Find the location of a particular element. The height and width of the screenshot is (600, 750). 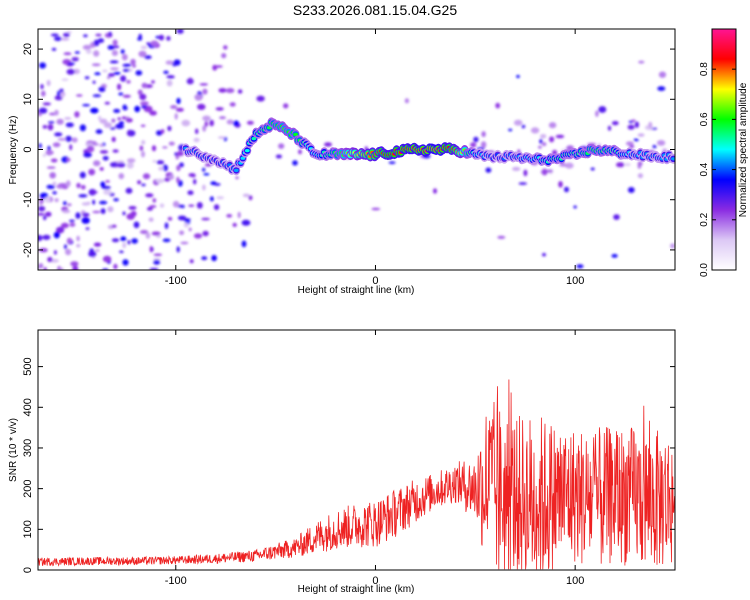

y-tick-label: 0 is located at coordinates (28, 149).